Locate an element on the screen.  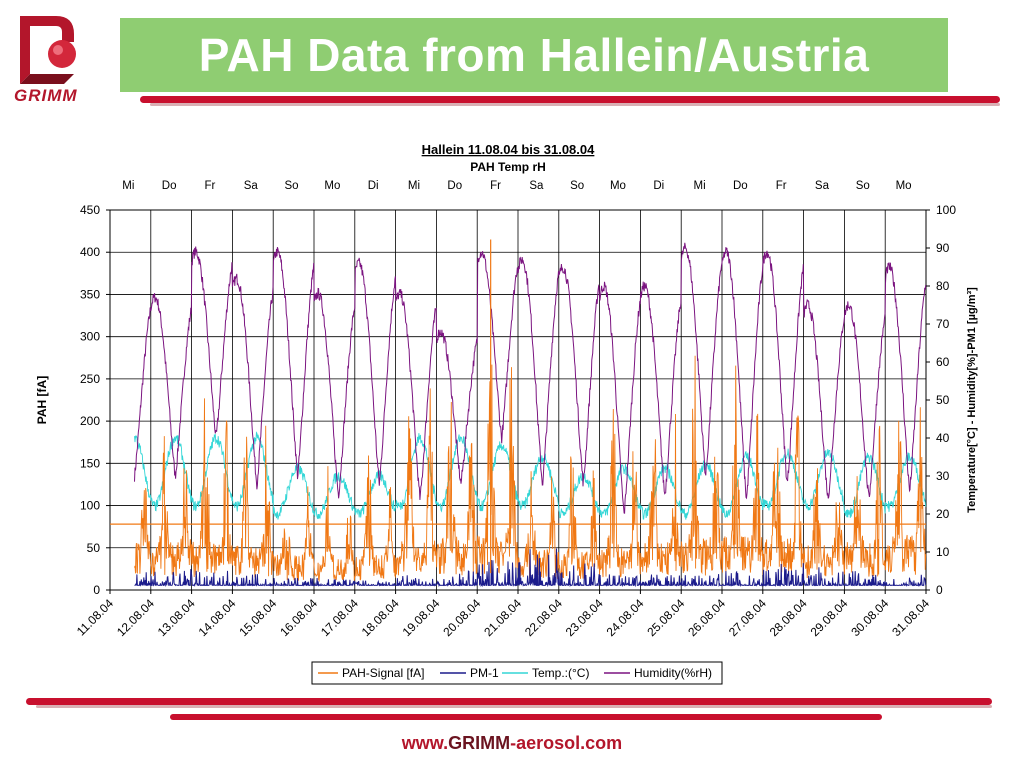
header-divider-shadow is located at coordinates (575, 104).